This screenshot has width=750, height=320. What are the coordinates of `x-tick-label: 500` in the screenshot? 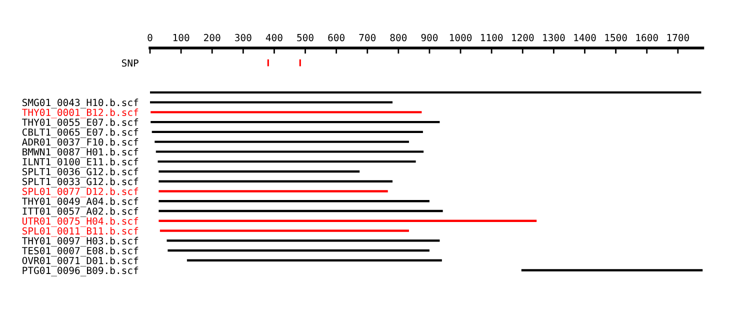 It's located at (305, 38).